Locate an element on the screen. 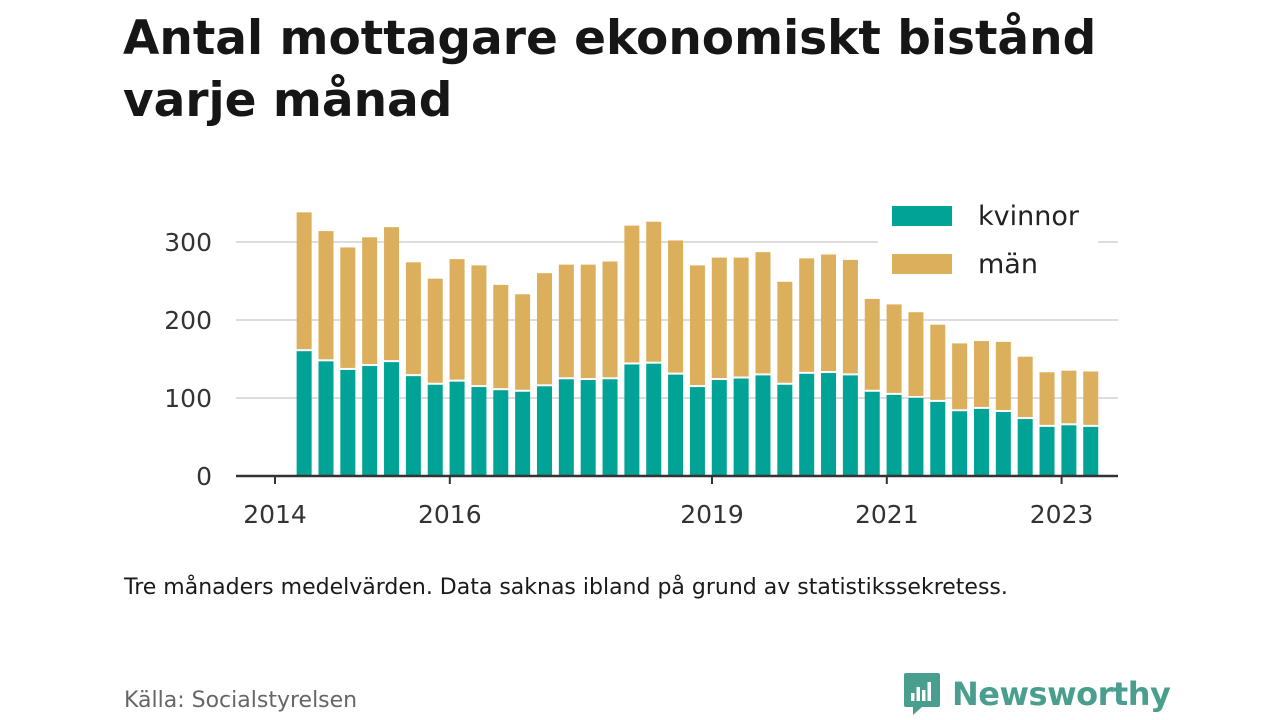 This screenshot has width=1280, height=720. legend-label: män is located at coordinates (1008, 264).